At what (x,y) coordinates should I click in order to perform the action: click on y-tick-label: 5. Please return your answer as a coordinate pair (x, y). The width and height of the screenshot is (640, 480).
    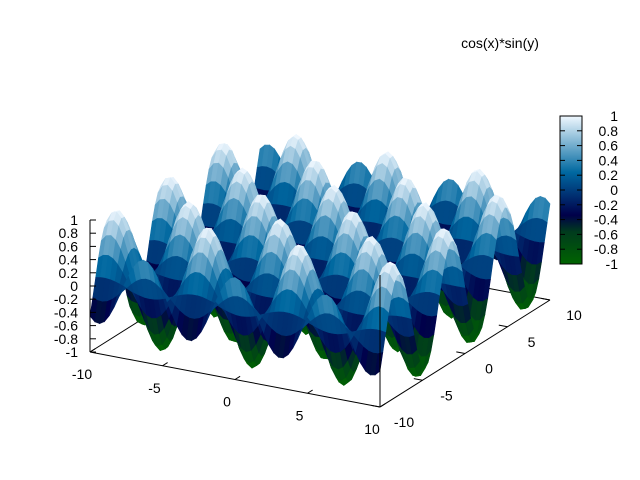
    Looking at the image, I should click on (532, 342).